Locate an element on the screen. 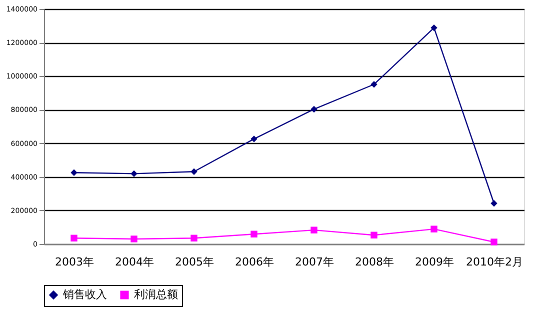  x-tick-label: 2004年 is located at coordinates (134, 262).